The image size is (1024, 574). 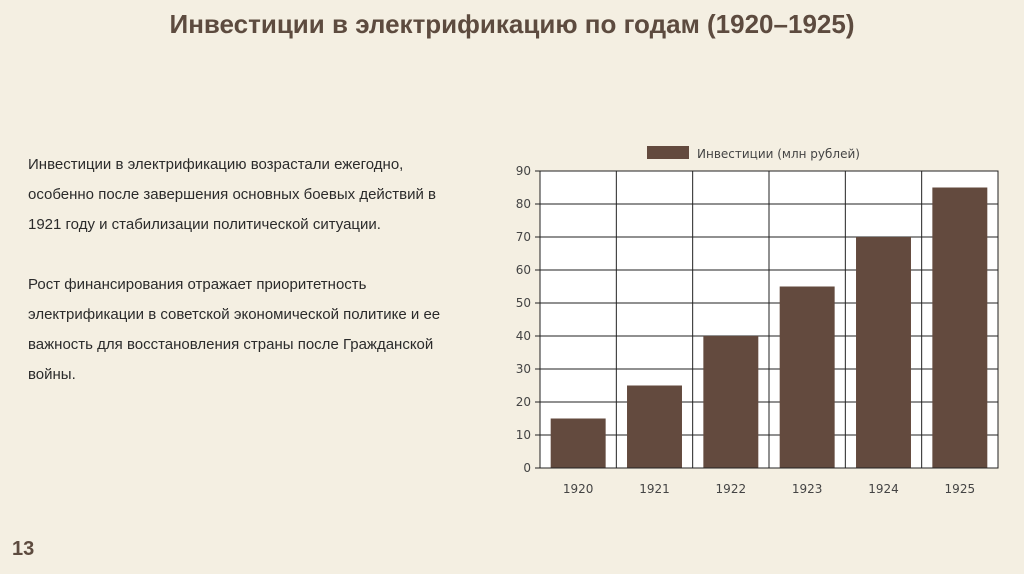 What do you see at coordinates (778, 154) in the screenshot?
I see `legend-label: Инвестиции (млн рублей)` at bounding box center [778, 154].